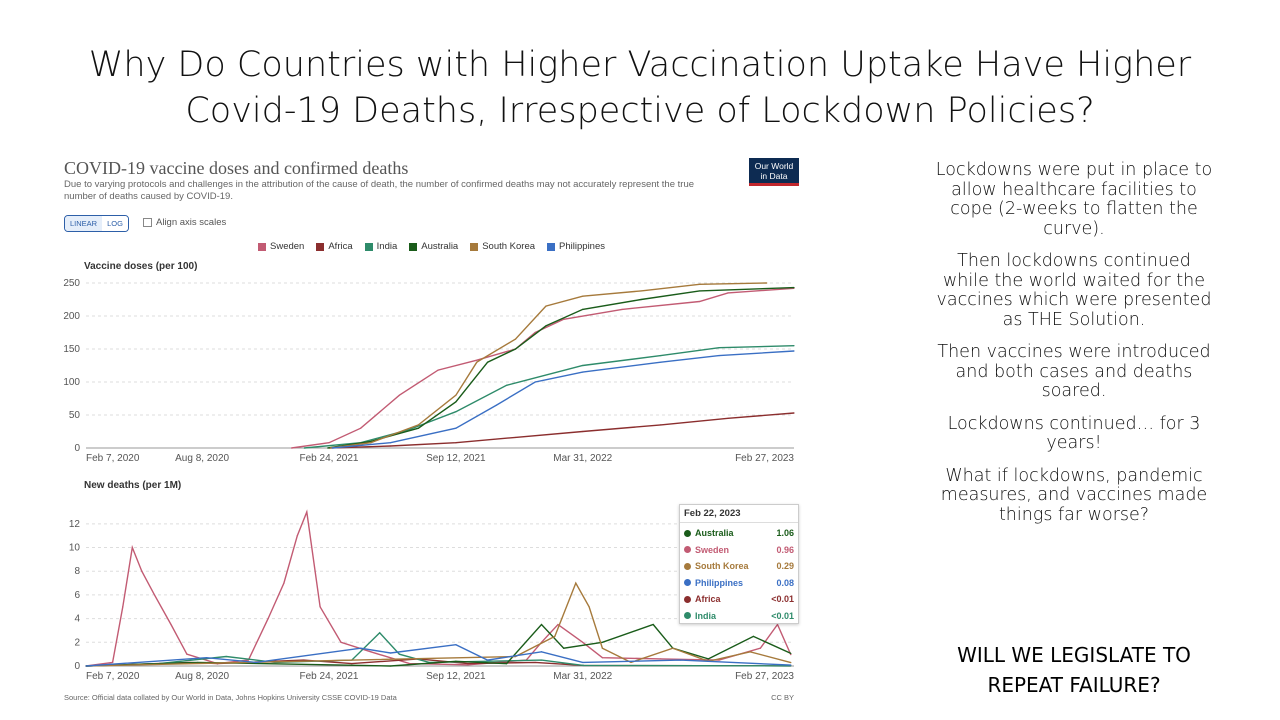 This screenshot has height=720, width=1280. What do you see at coordinates (75, 415) in the screenshot?
I see `y-tick-label: 50` at bounding box center [75, 415].